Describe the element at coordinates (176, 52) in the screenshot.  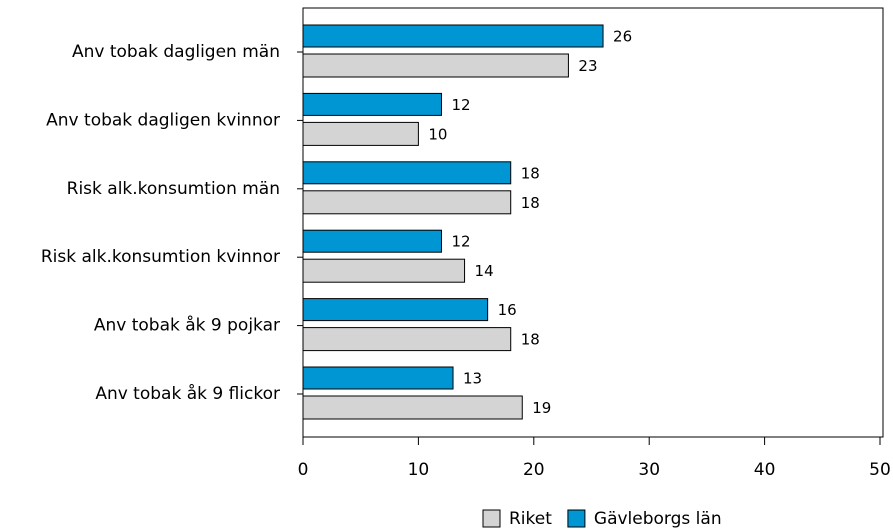
I see `category-label: Anv tobak dagligen män` at that location.